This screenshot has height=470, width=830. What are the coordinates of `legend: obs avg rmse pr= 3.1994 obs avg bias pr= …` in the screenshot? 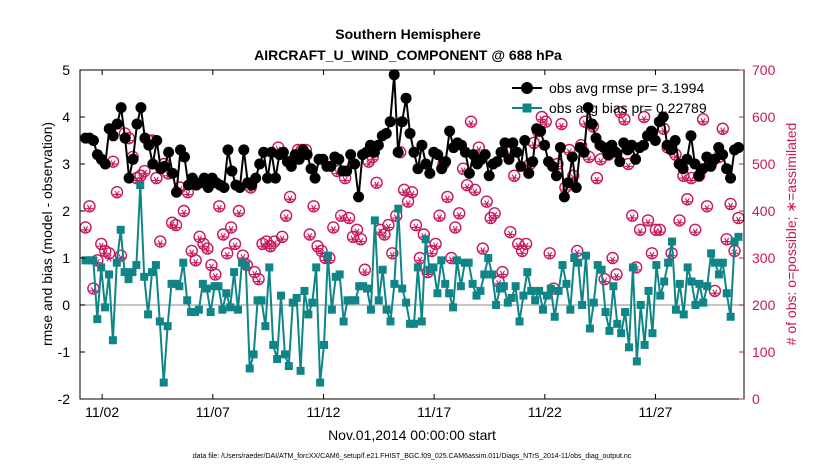 It's located at (609, 98).